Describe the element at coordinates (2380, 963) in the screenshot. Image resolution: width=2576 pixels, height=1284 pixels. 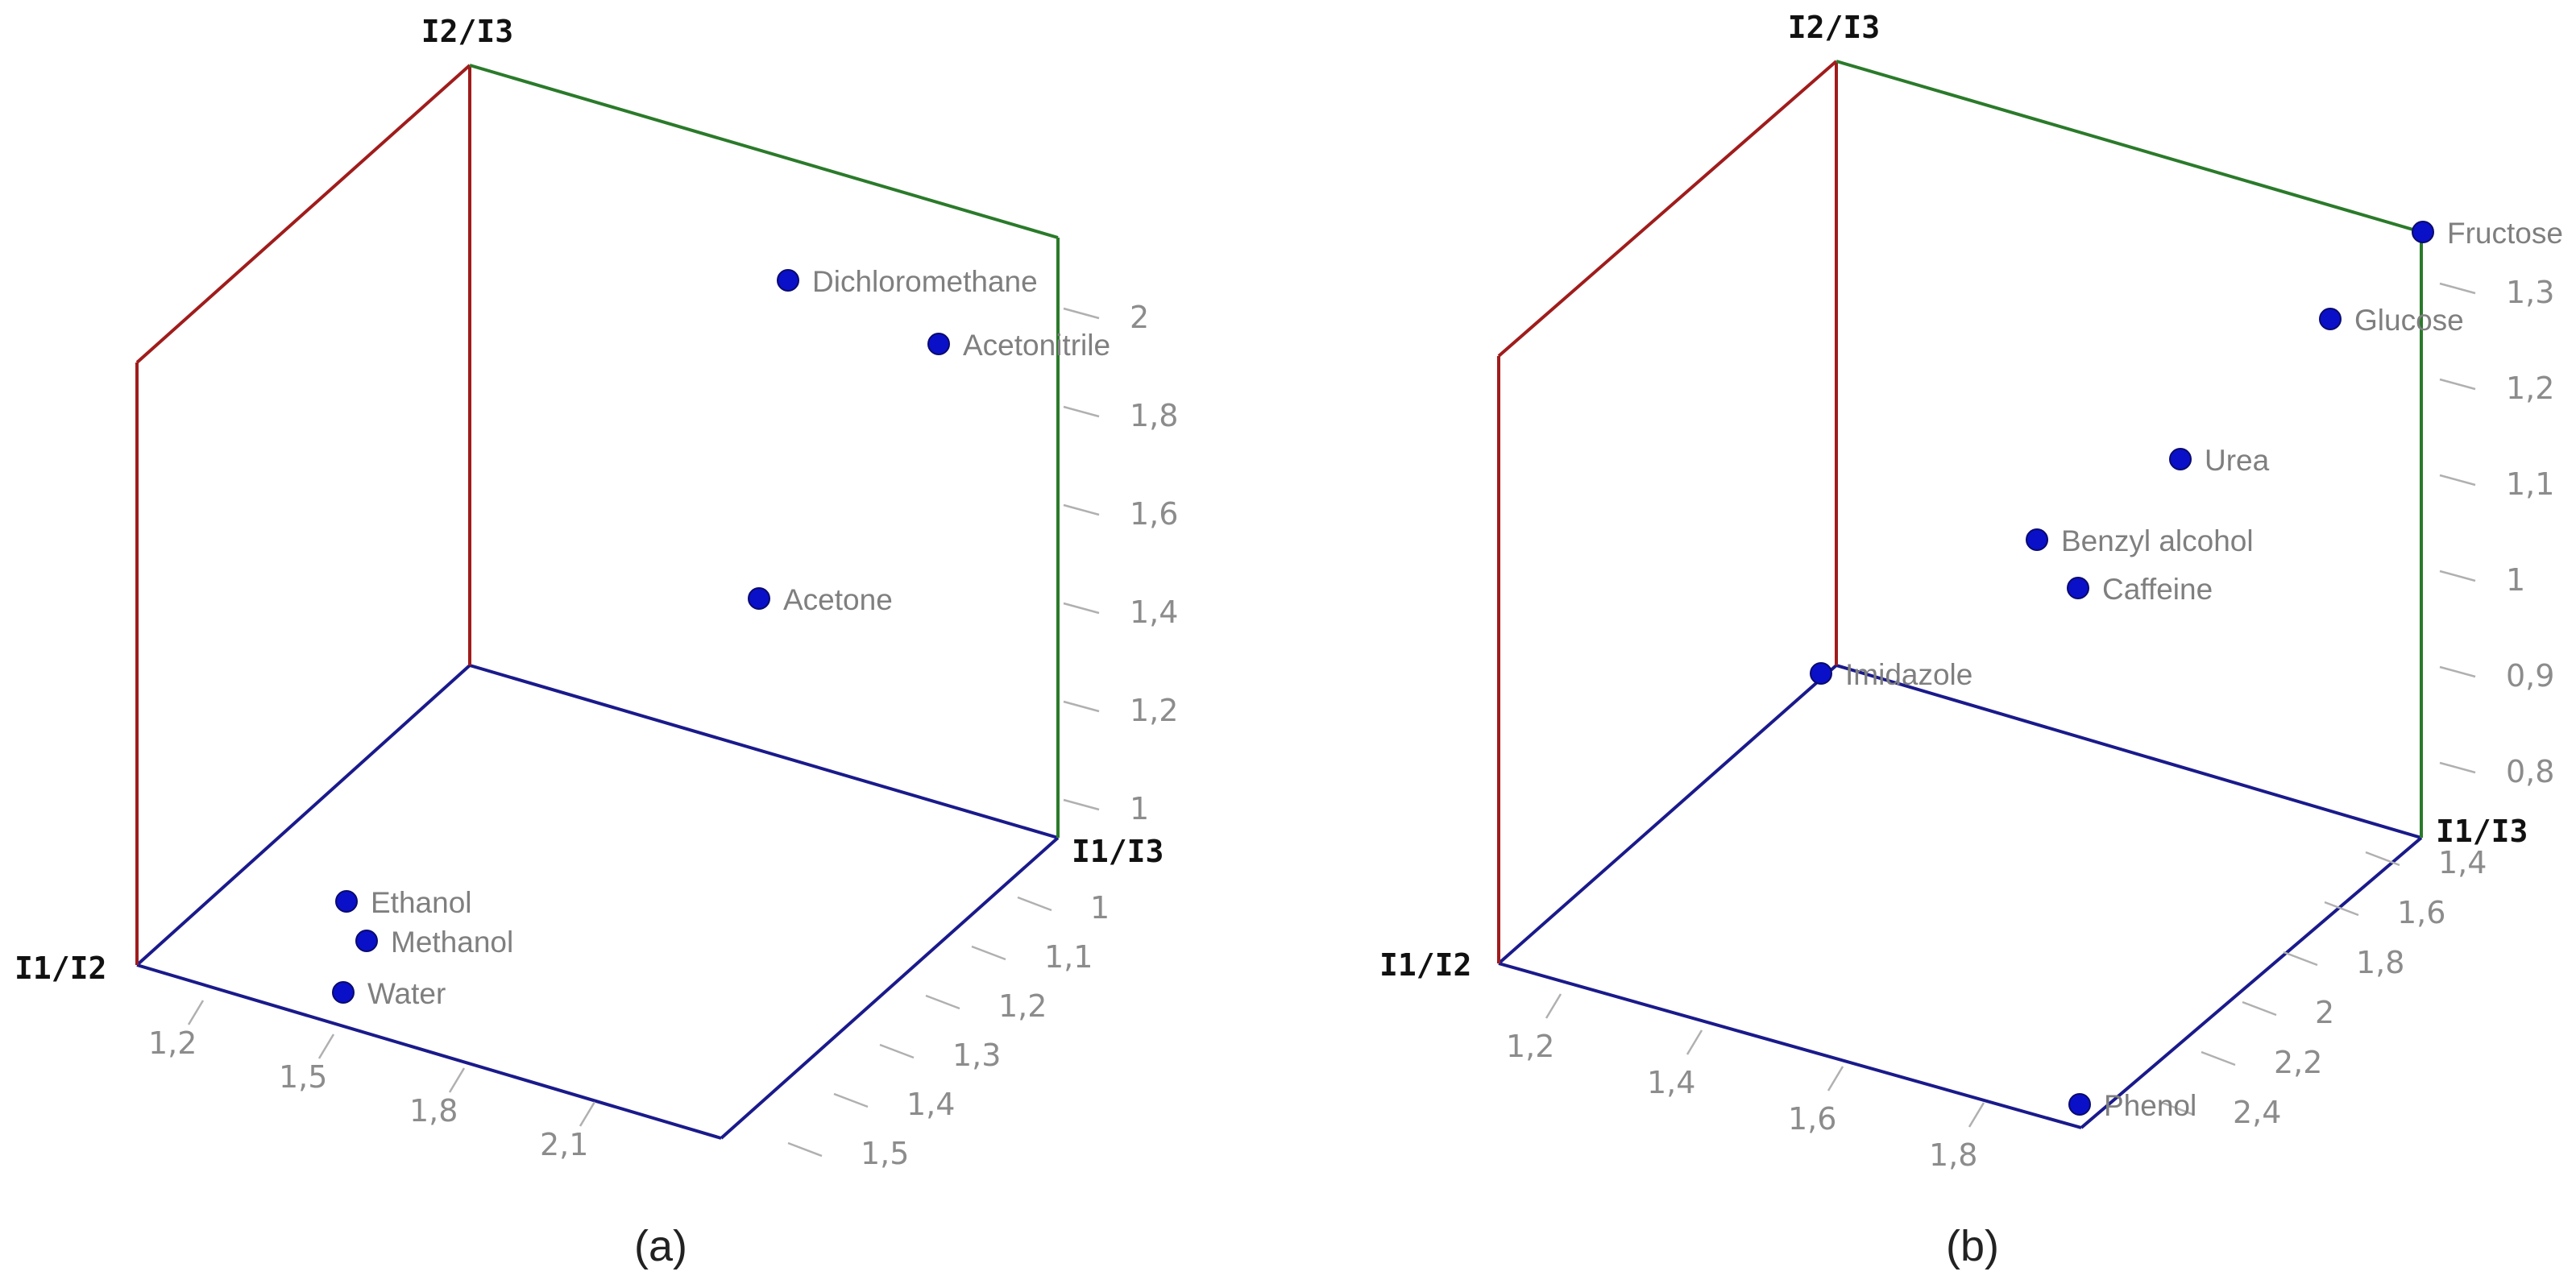
I see `y-tick-label: 1,8` at that location.